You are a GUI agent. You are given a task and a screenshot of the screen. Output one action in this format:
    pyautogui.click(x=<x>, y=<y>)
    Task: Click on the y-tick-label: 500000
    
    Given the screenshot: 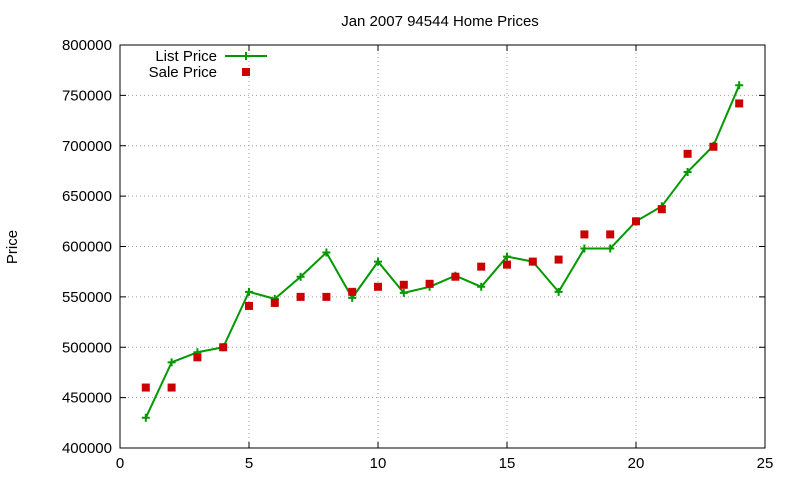 What is the action you would take?
    pyautogui.click(x=87, y=347)
    